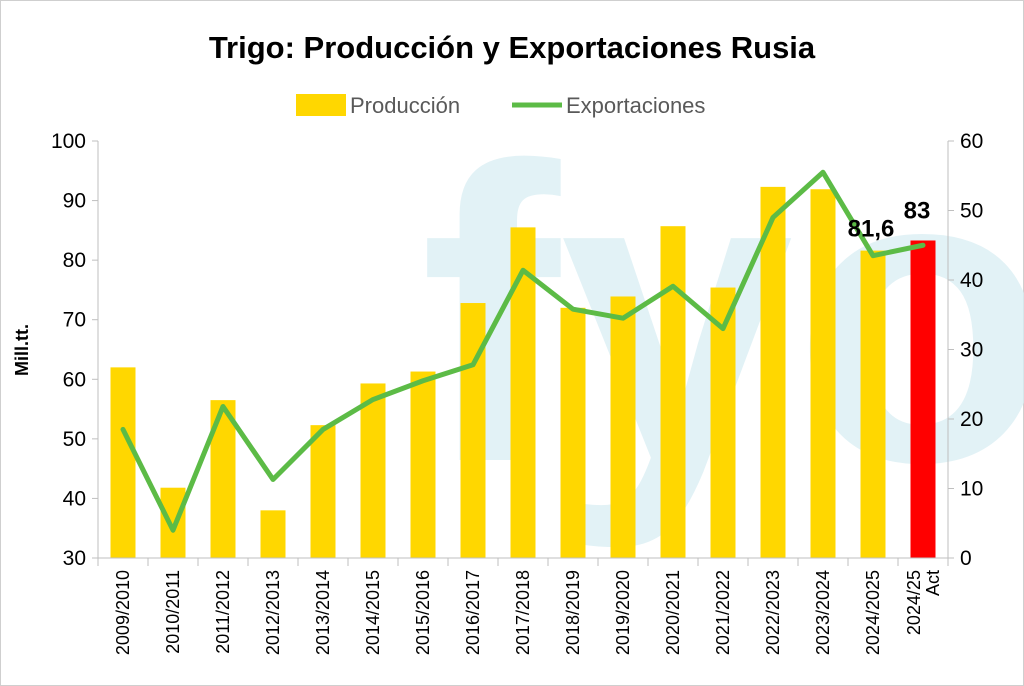 This screenshot has width=1024, height=686. Describe the element at coordinates (74, 379) in the screenshot. I see `y-tick-left-label: 60` at that location.